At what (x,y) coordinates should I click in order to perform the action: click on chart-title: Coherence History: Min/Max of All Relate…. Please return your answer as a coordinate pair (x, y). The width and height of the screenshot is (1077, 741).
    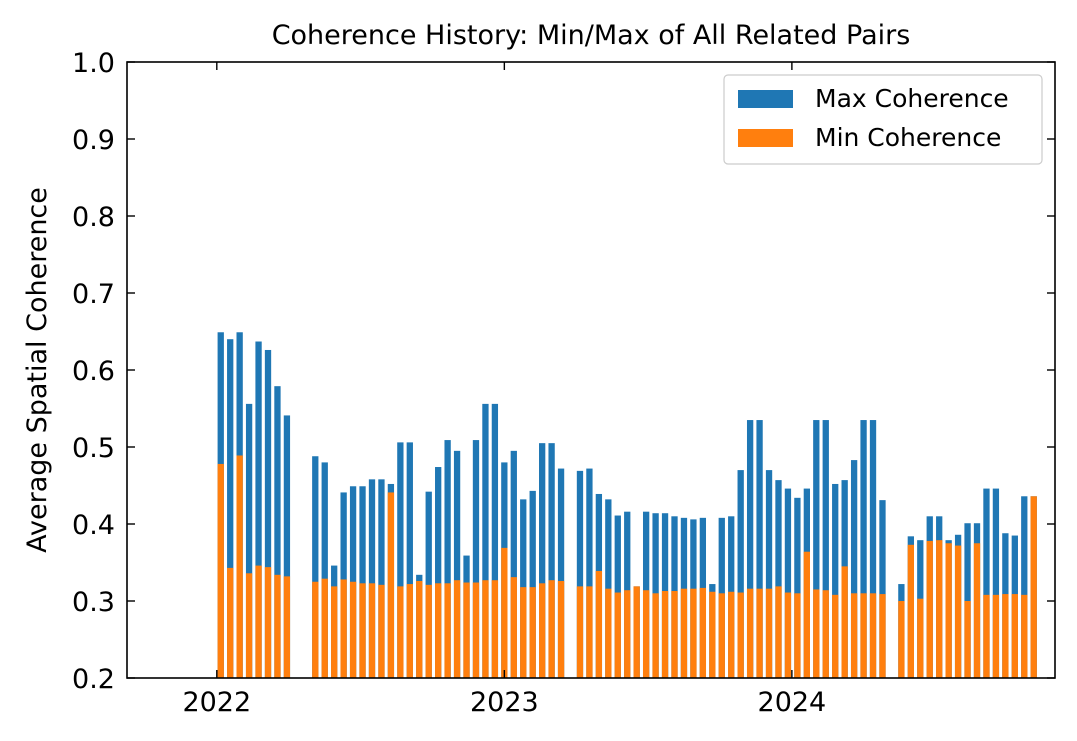
    Looking at the image, I should click on (591, 35).